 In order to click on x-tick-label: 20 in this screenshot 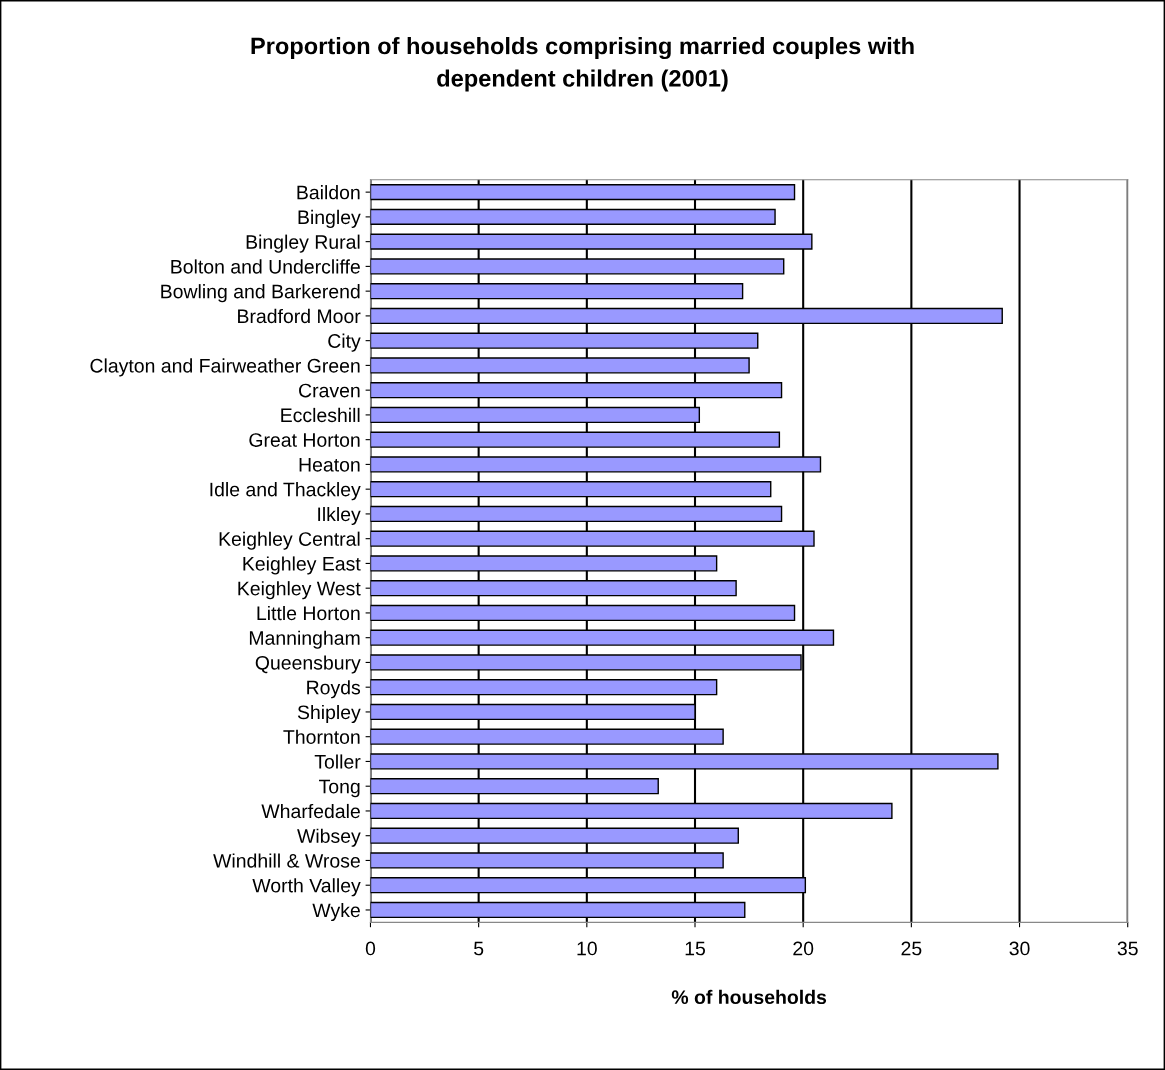, I will do `click(803, 948)`.